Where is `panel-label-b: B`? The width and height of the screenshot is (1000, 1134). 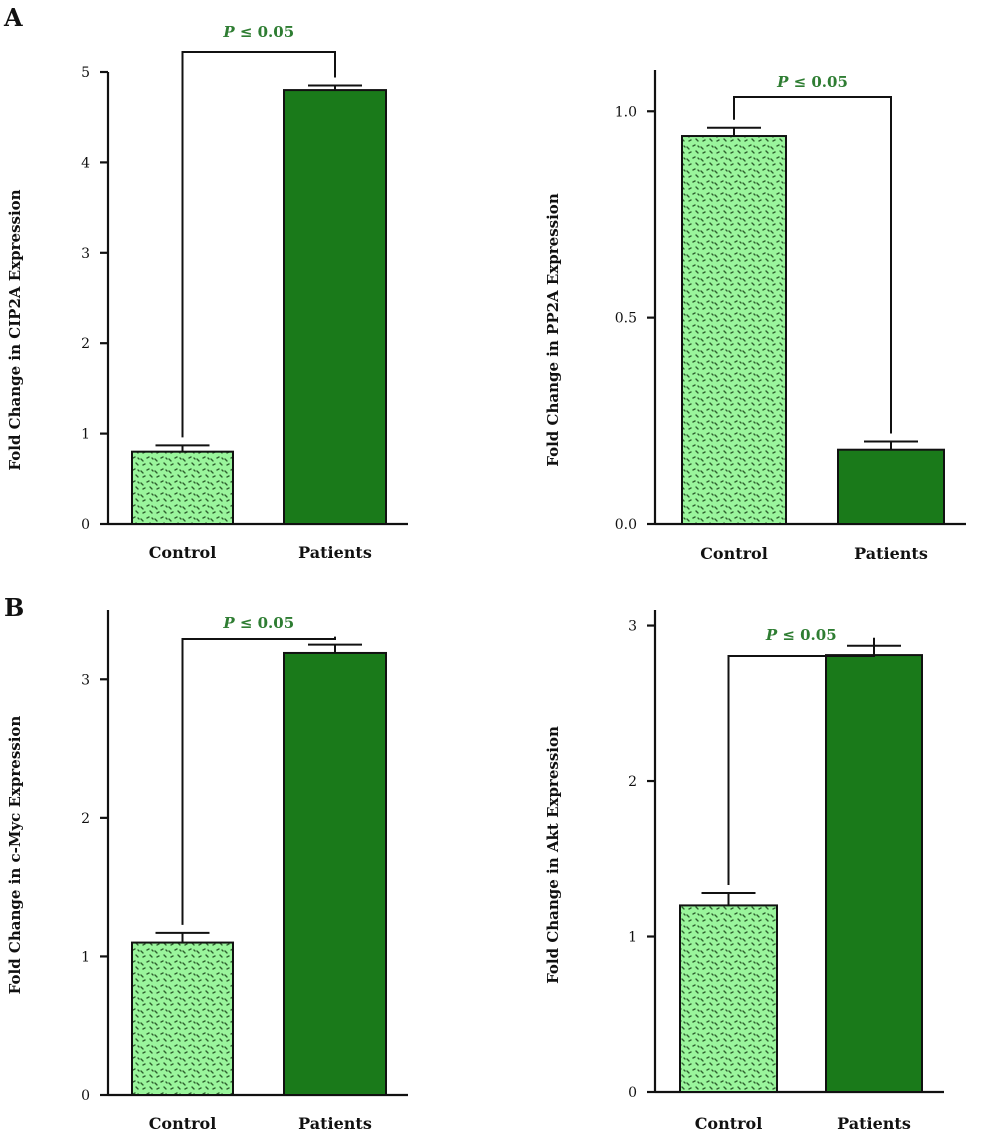 panel-label-b: B is located at coordinates (14, 607).